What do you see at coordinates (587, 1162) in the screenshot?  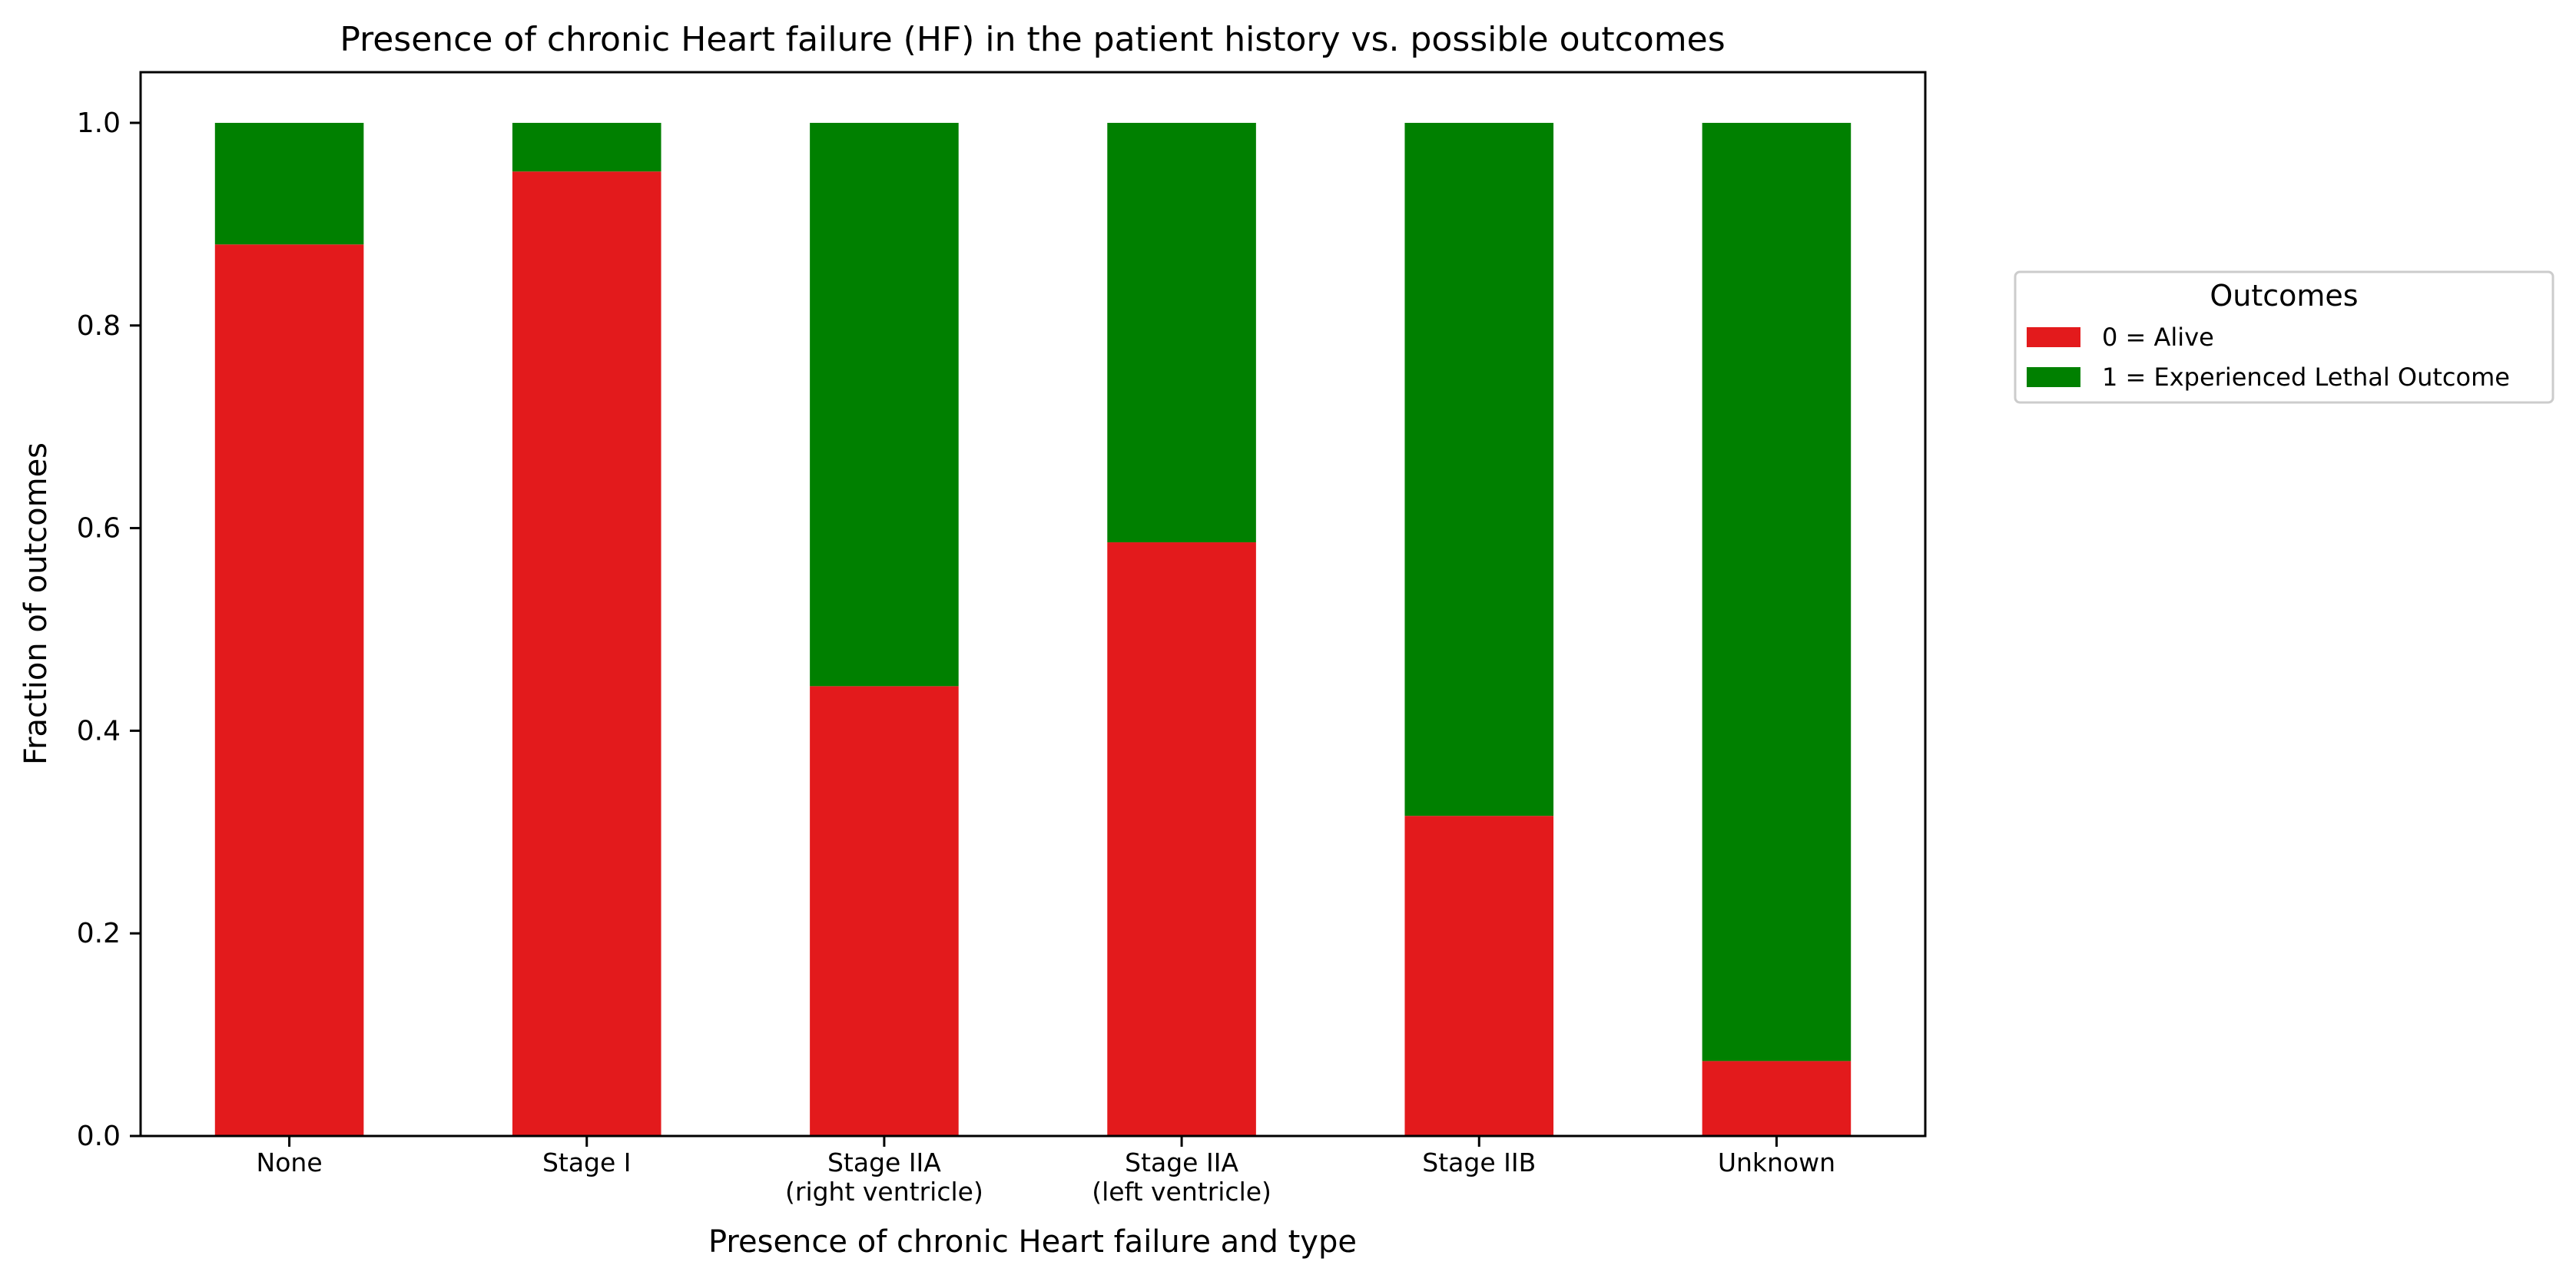 I see `x-tick-label-1: Stage I` at bounding box center [587, 1162].